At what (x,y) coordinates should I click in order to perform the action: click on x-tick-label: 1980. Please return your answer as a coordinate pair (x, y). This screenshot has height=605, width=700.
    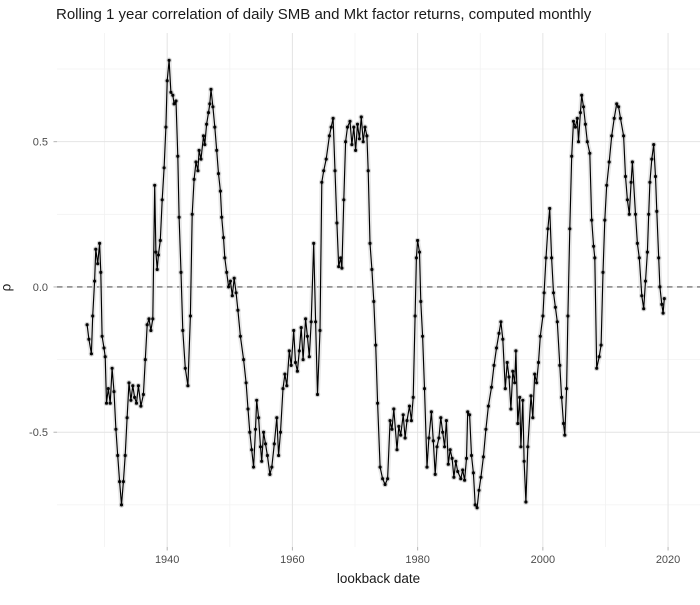
    Looking at the image, I should click on (417, 560).